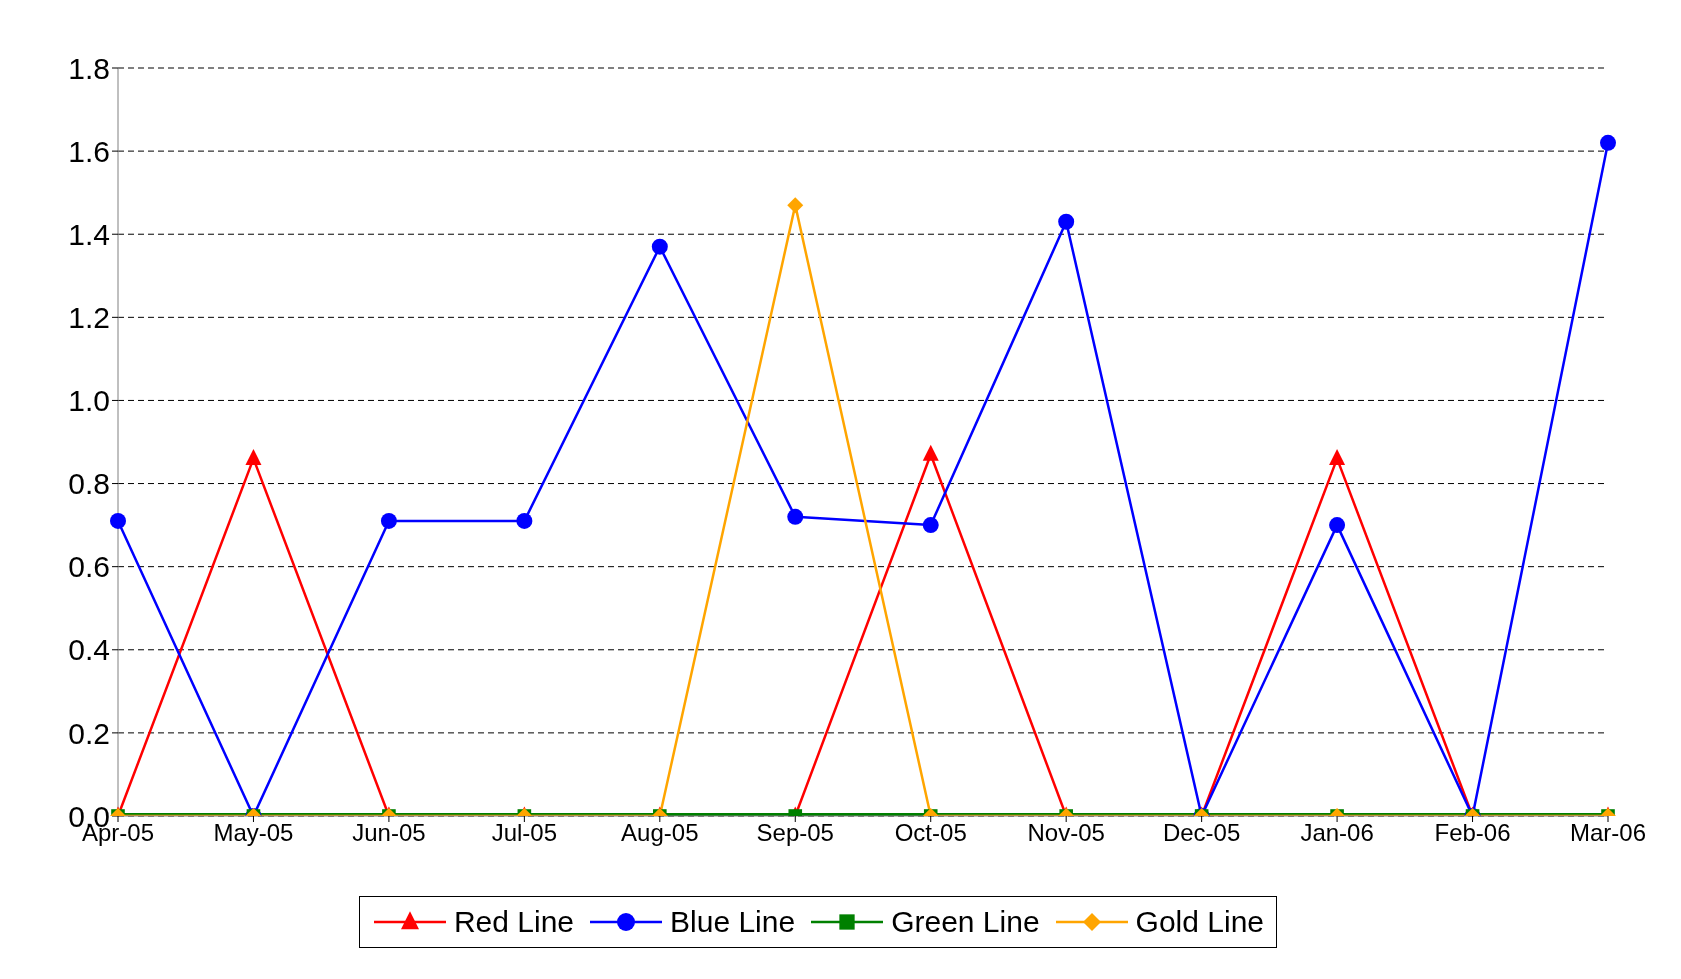  What do you see at coordinates (514, 922) in the screenshot?
I see `legend-label: Red Line` at bounding box center [514, 922].